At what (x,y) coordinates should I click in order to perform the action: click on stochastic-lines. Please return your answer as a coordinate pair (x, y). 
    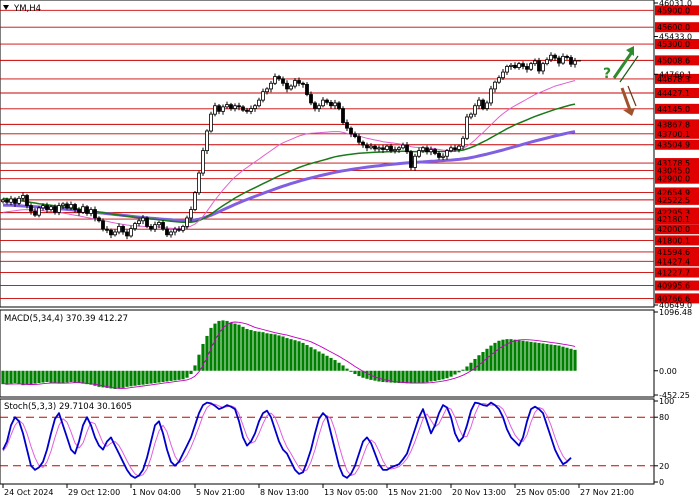
    Looking at the image, I should click on (287, 440).